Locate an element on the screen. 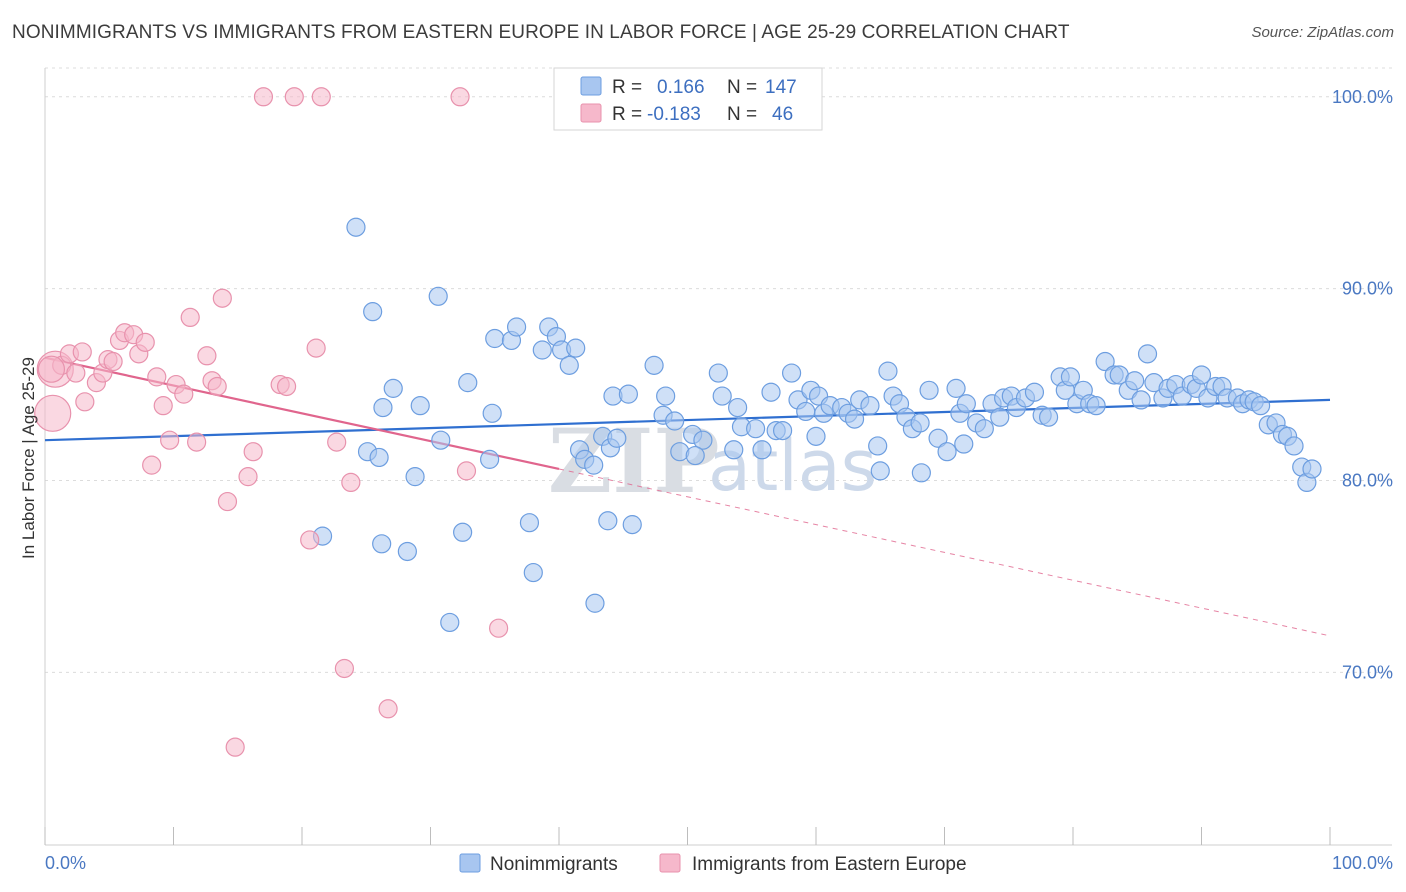 The width and height of the screenshot is (1406, 892). series-legend-swatch-immigrants is located at coordinates (670, 863).